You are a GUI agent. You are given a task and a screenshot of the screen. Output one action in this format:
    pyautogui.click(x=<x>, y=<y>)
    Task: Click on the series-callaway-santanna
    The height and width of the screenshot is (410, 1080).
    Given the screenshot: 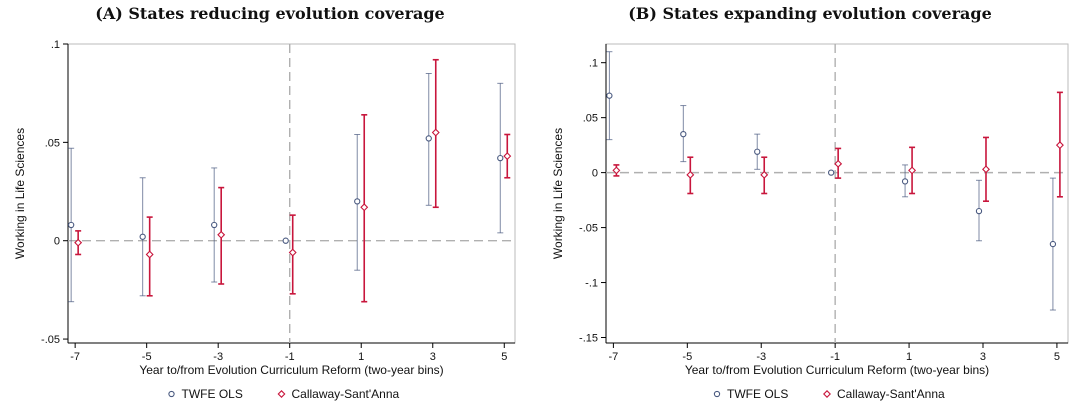 What is the action you would take?
    pyautogui.click(x=838, y=146)
    